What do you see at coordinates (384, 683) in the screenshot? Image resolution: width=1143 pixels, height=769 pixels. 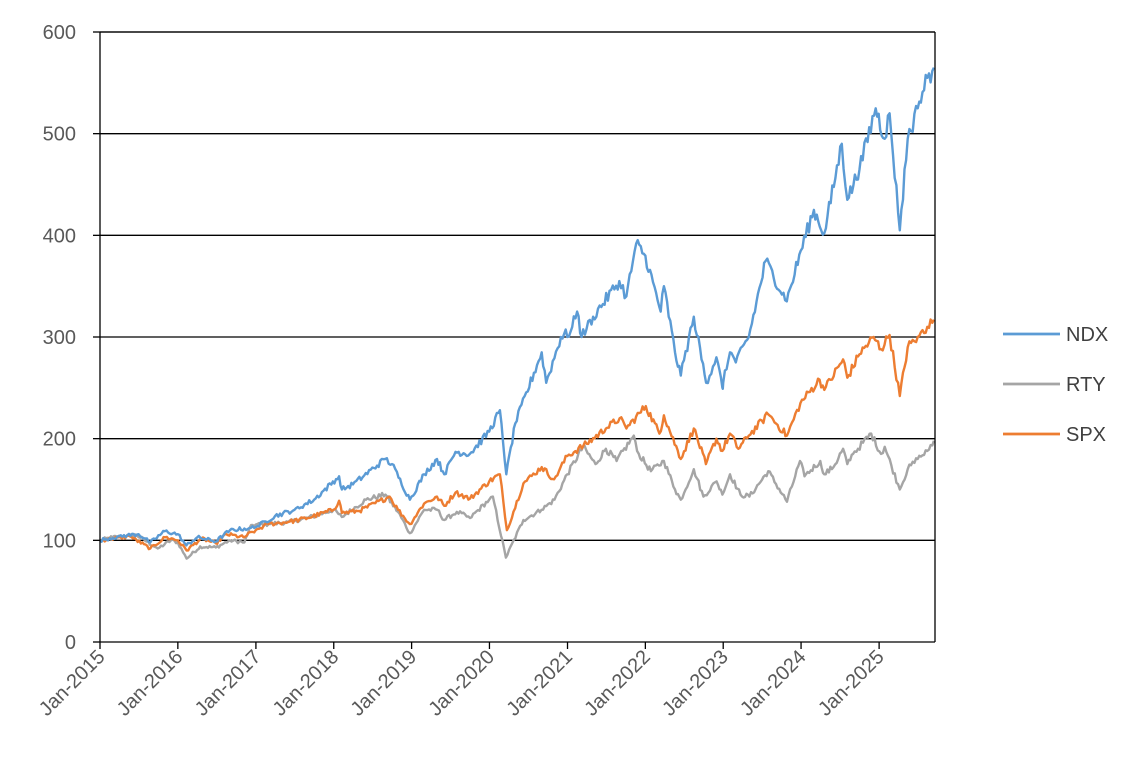 I see `x-tick-label: Jan-2019` at bounding box center [384, 683].